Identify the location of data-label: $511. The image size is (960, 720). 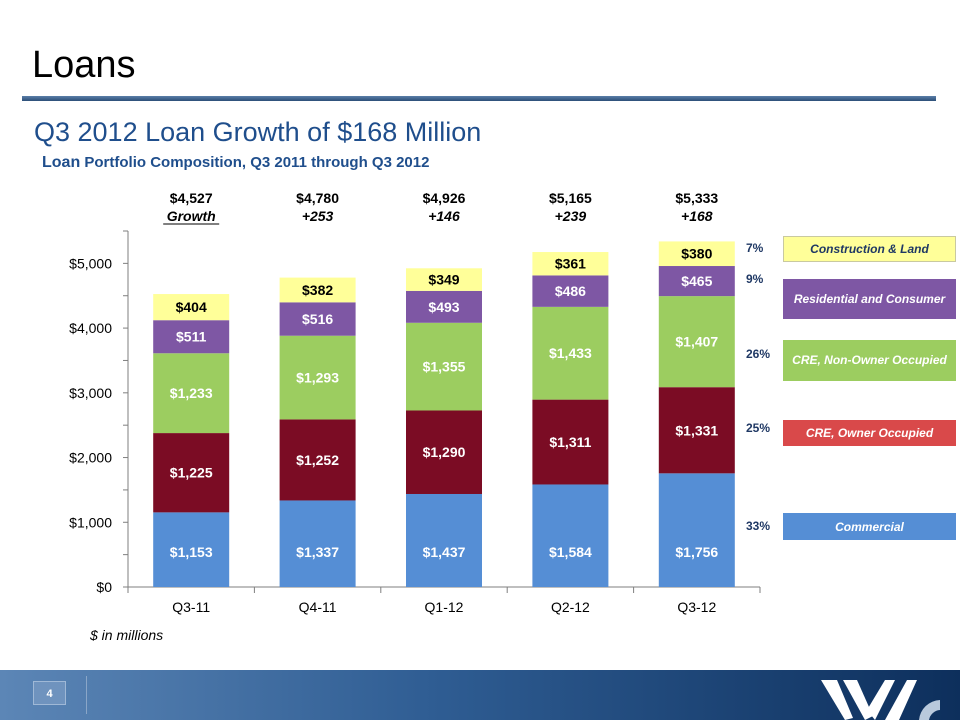
(191, 337).